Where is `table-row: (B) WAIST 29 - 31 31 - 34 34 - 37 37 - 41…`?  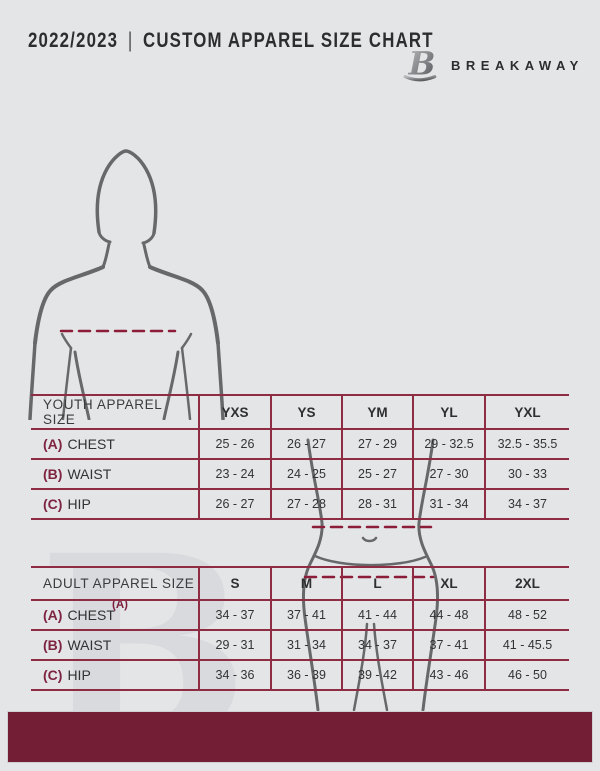
table-row: (B) WAIST 29 - 31 31 - 34 34 - 37 37 - 41… is located at coordinates (300, 645).